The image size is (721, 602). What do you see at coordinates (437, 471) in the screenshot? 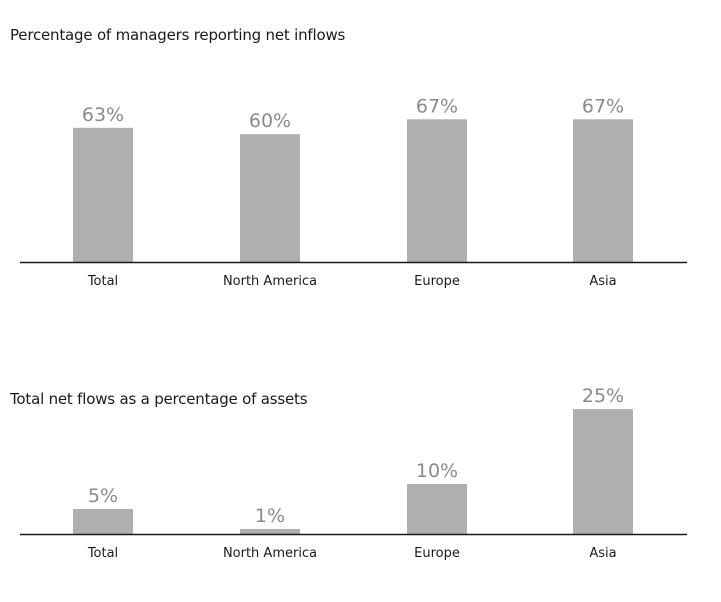
I see `data-label: 10%` at bounding box center [437, 471].